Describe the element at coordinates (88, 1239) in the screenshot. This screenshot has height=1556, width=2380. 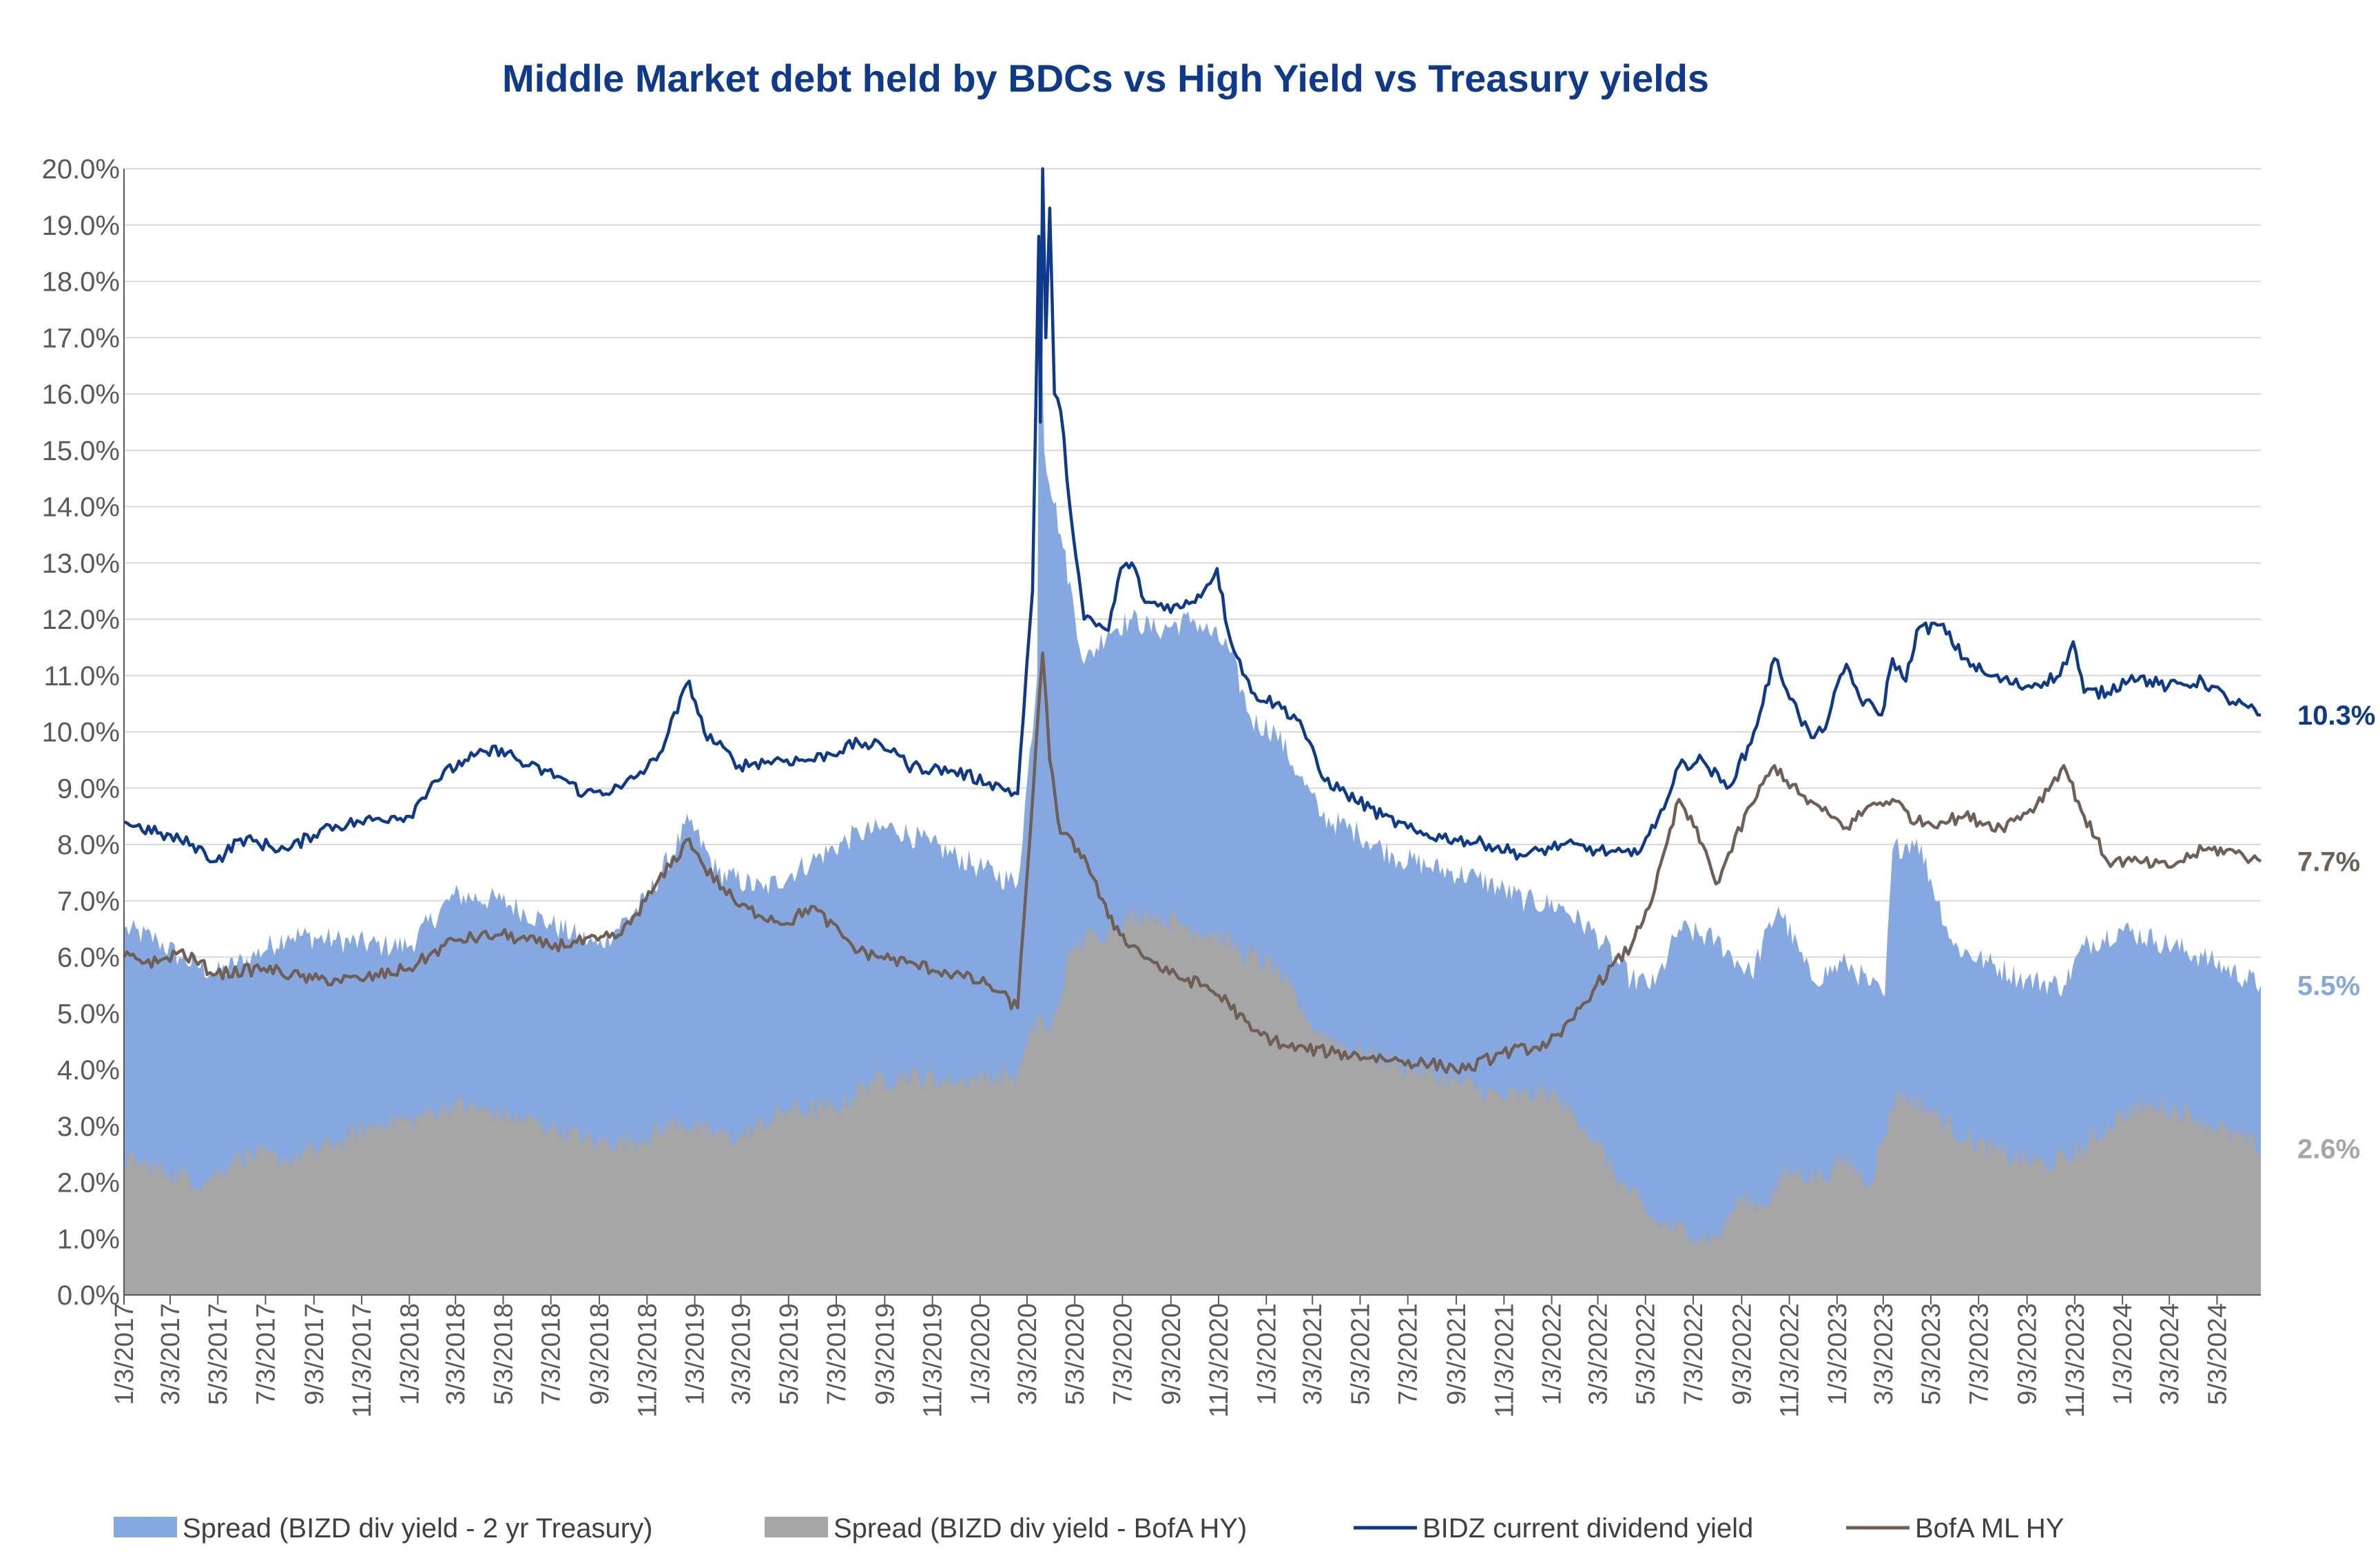
I see `y-tick-label: 1.0%` at that location.